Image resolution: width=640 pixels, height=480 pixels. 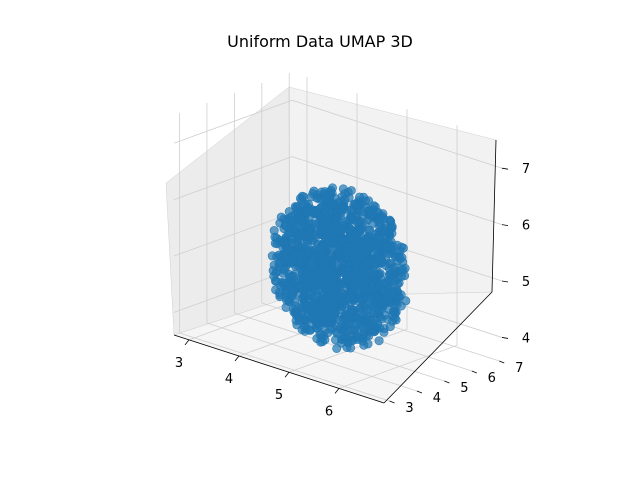 I want to click on z-axis-line, so click(x=494, y=216).